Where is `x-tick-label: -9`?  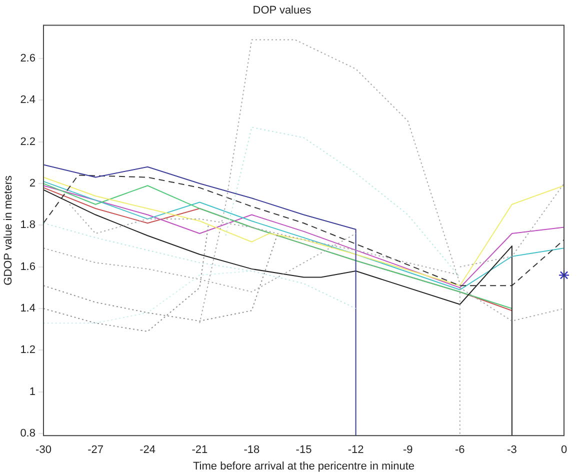 x-tick-label: -9 is located at coordinates (407, 450).